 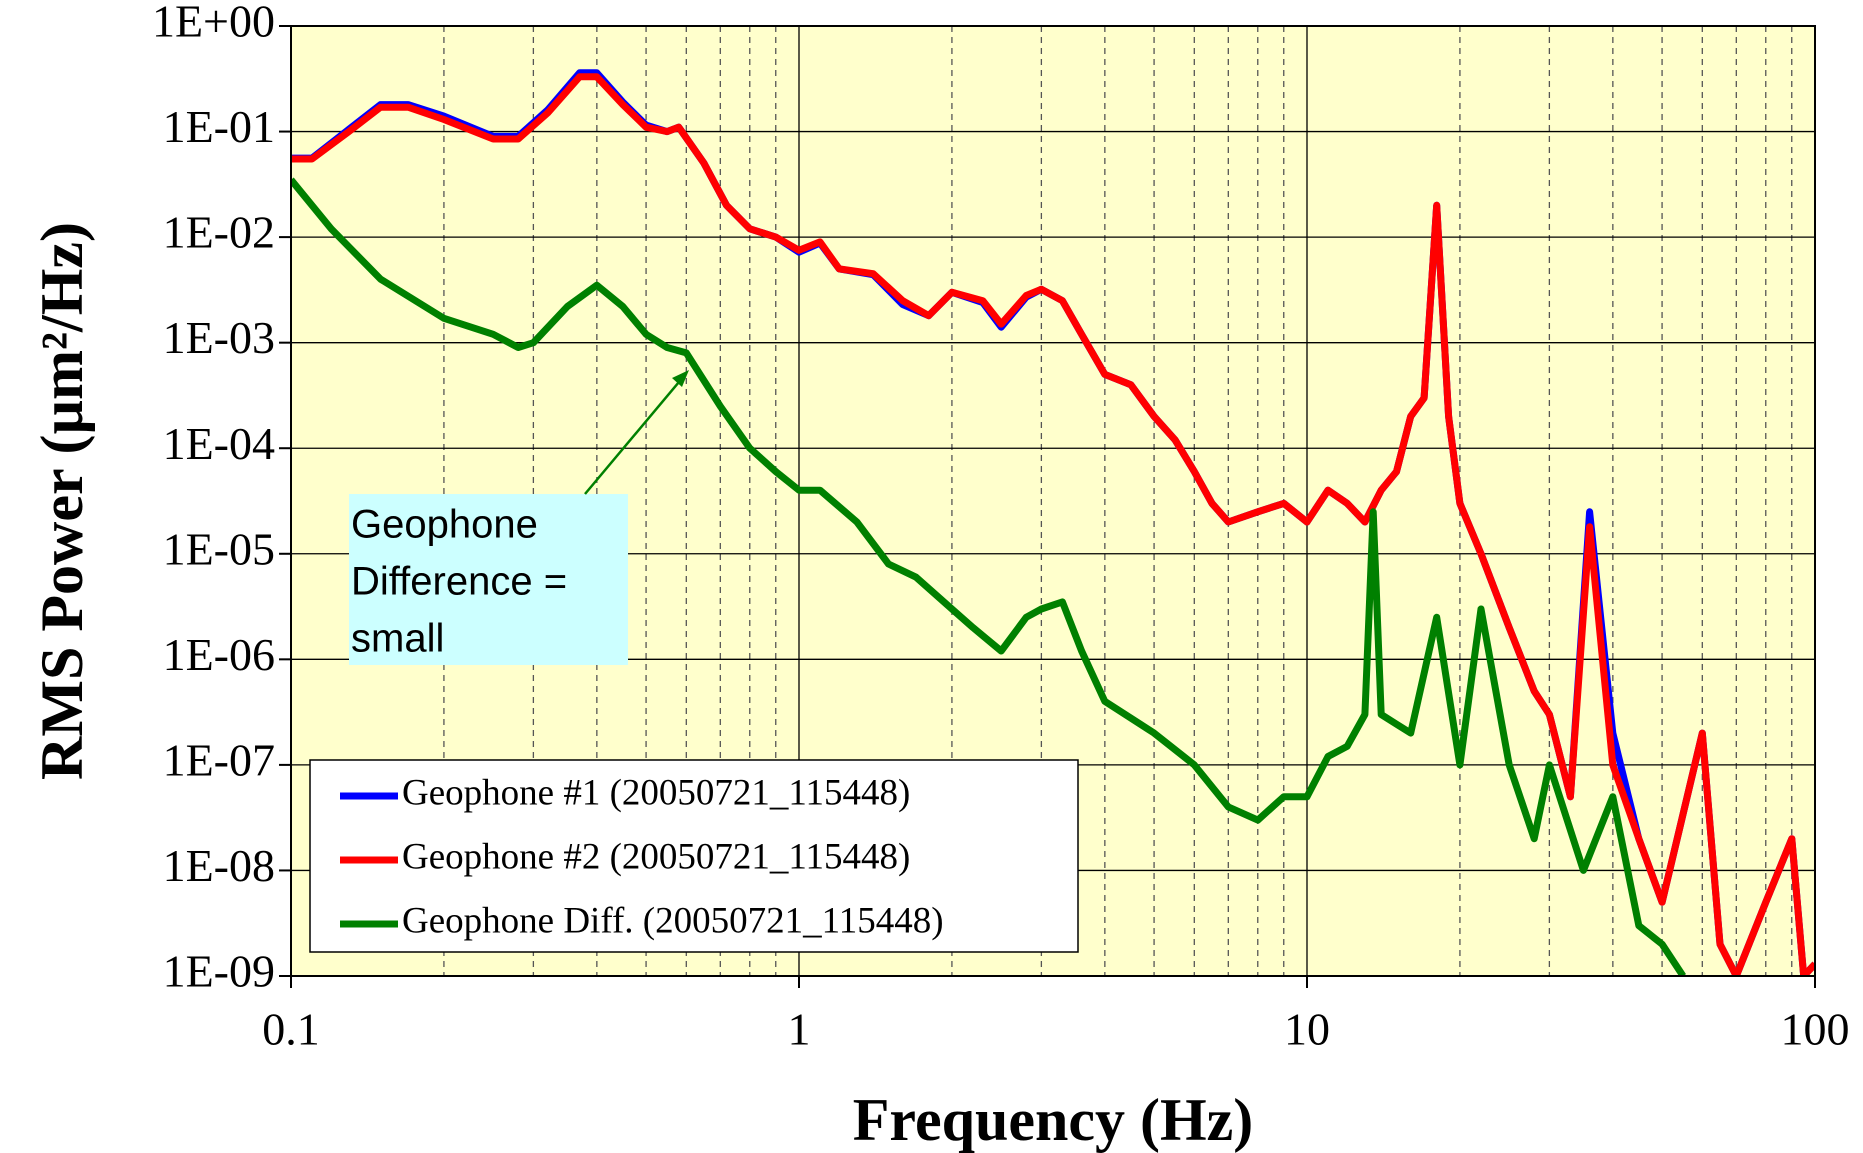 I want to click on legend-label: Geophone #2 (20050721_115448), so click(x=656, y=856).